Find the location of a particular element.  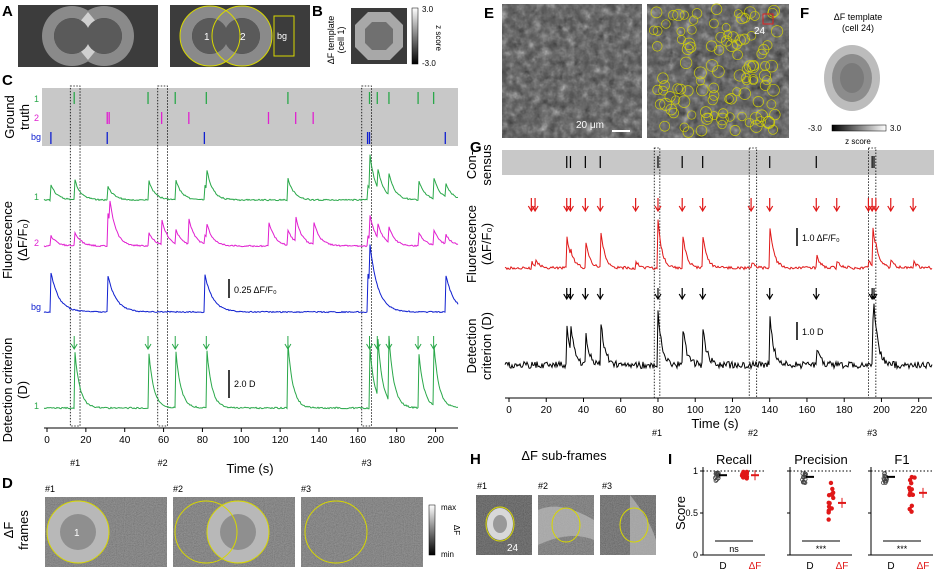

g-cons-label-1: Con- is located at coordinates (471, 165).